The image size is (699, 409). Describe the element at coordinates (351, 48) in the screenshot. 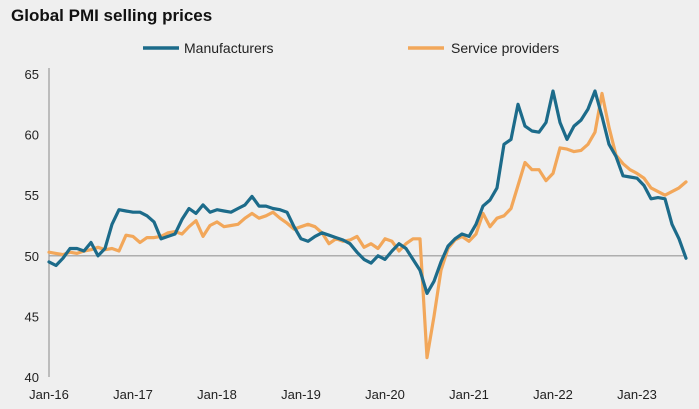

I see `legend: Manufacturers Service providers` at that location.